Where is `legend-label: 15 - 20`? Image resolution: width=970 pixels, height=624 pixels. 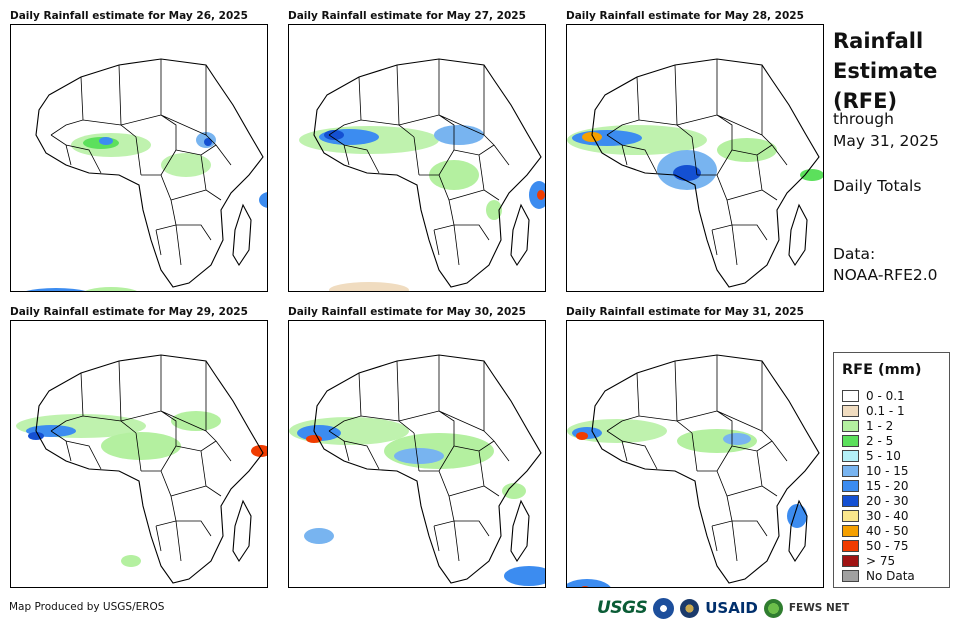 legend-label: 15 - 20 is located at coordinates (887, 486).